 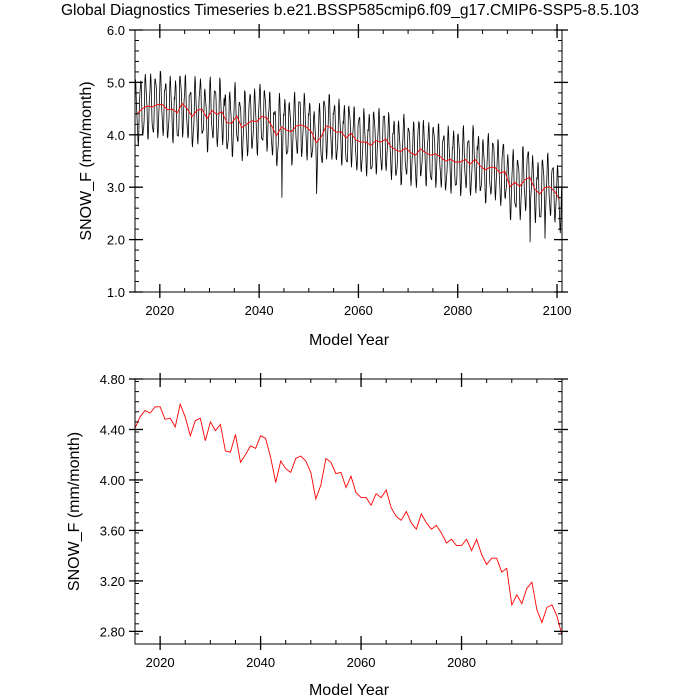 I want to click on y-tick-label: 3.20, so click(x=112, y=581).